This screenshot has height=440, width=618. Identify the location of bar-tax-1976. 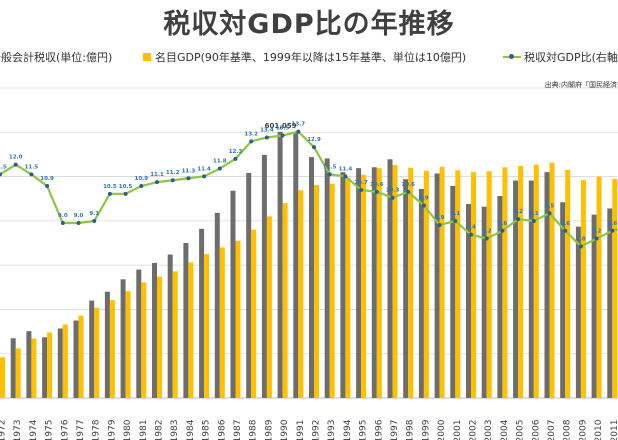
(60, 363).